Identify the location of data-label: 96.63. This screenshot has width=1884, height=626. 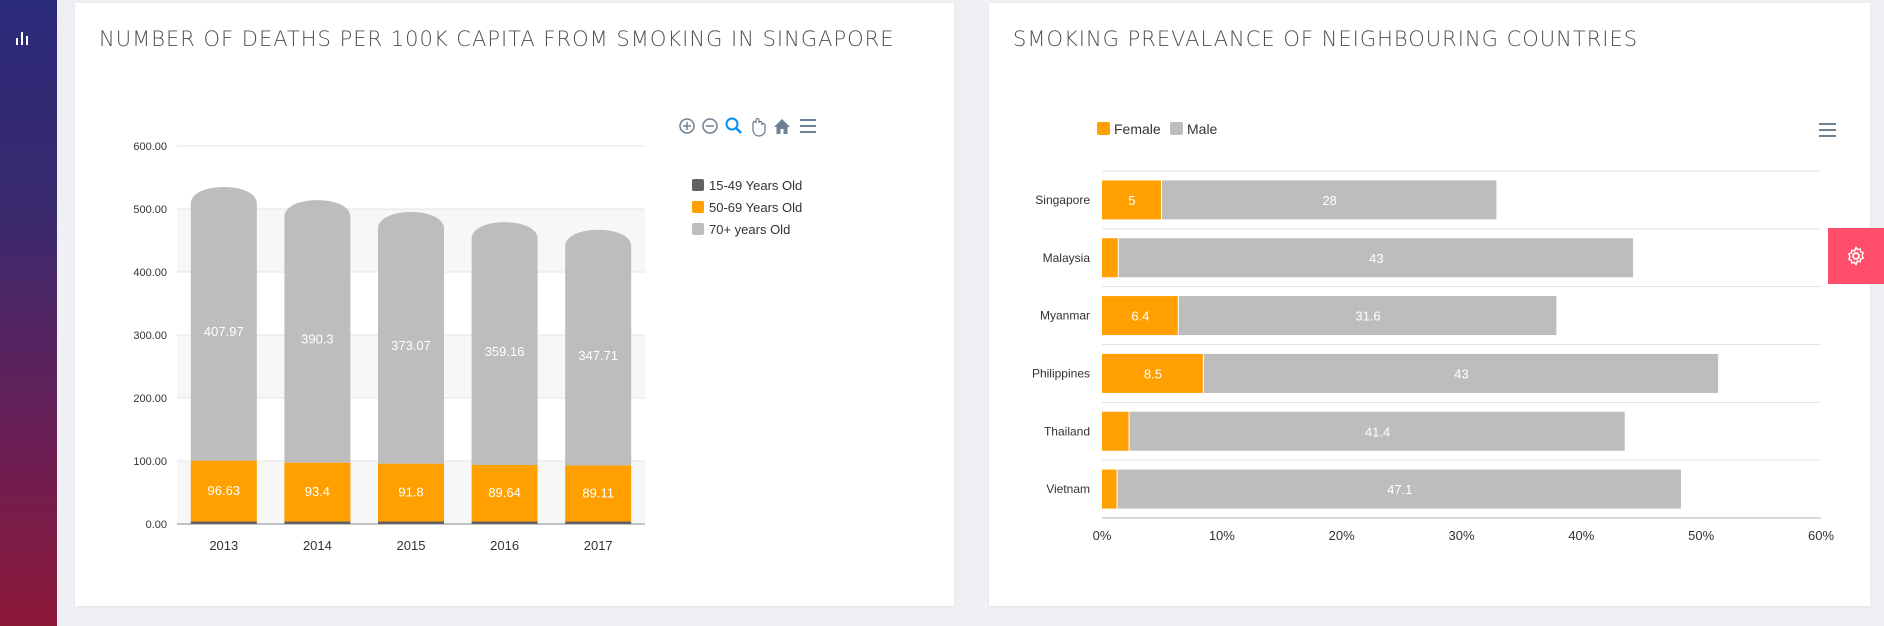
(224, 490).